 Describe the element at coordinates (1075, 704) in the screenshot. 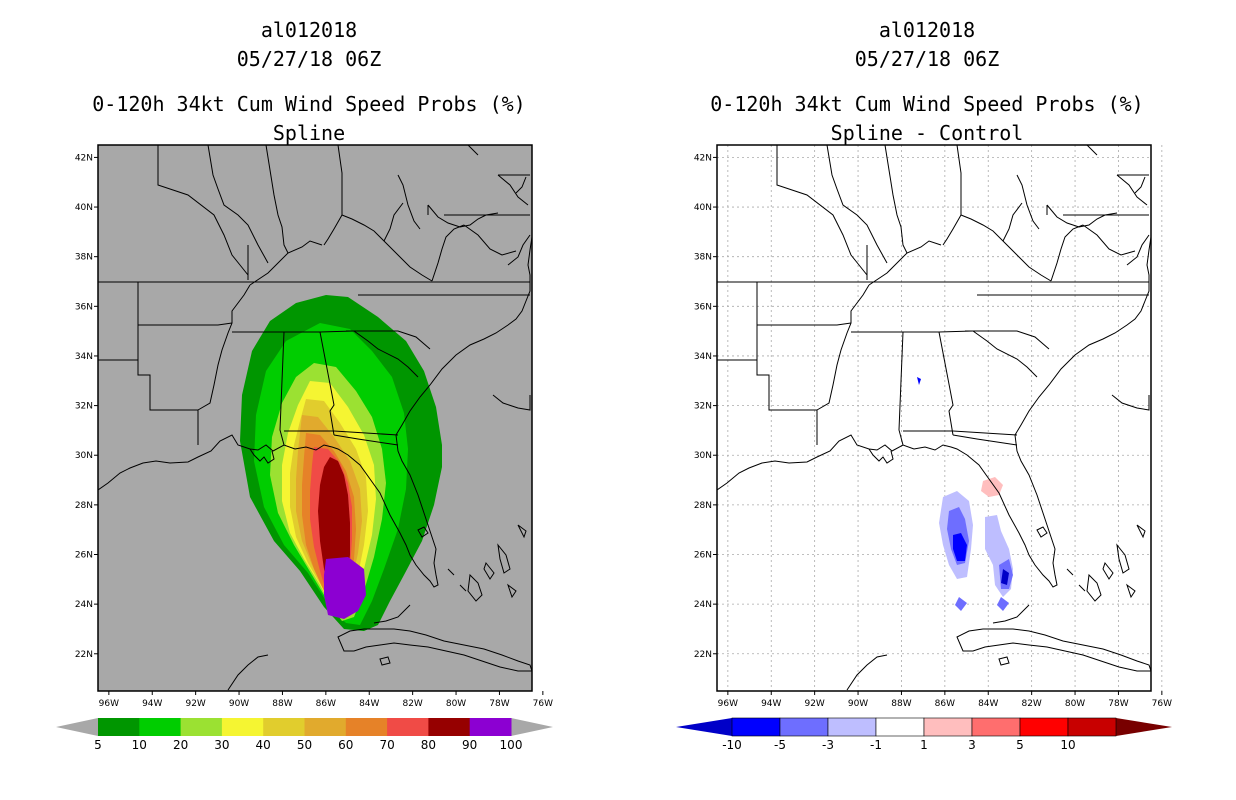

I see `right-xtick-label: 80W` at that location.